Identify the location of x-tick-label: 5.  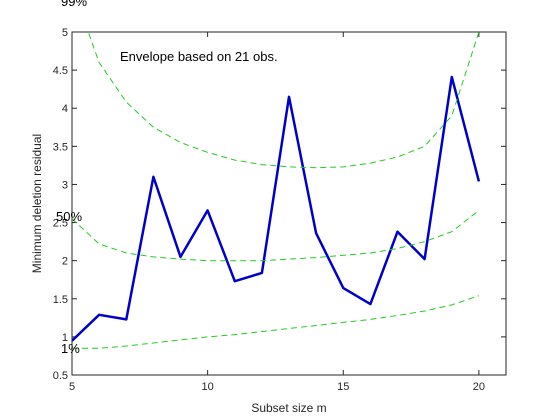
(72, 387).